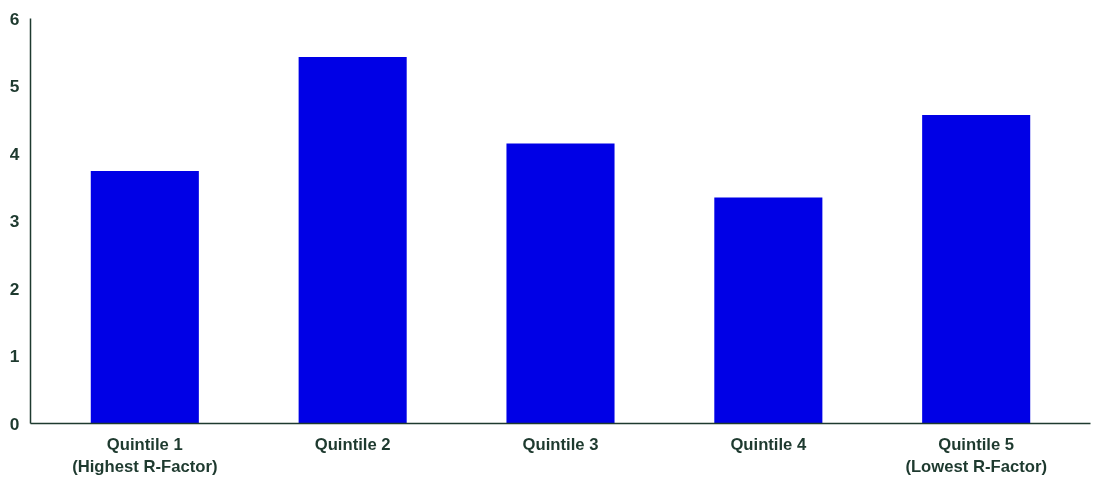 Image resolution: width=1095 pixels, height=479 pixels. I want to click on y-tick-label: 5, so click(14, 86).